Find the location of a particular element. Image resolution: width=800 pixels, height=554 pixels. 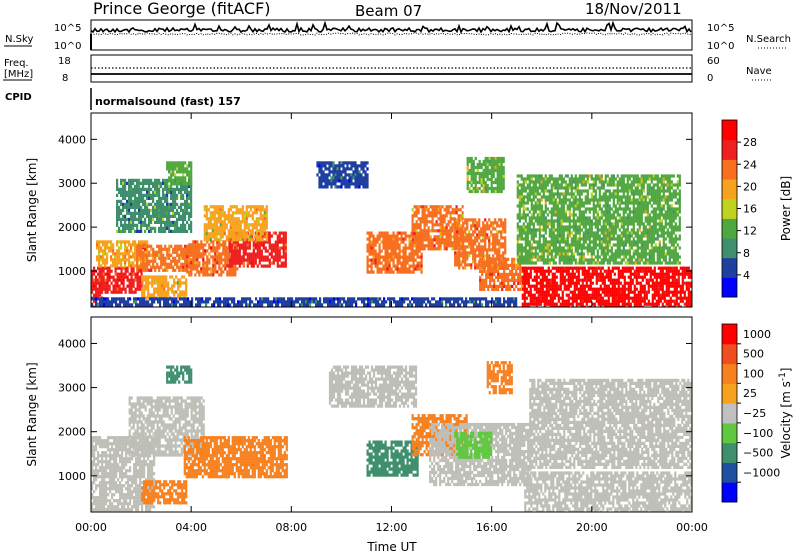

noise-right-tick-bottom: 10^0 is located at coordinates (720, 46).